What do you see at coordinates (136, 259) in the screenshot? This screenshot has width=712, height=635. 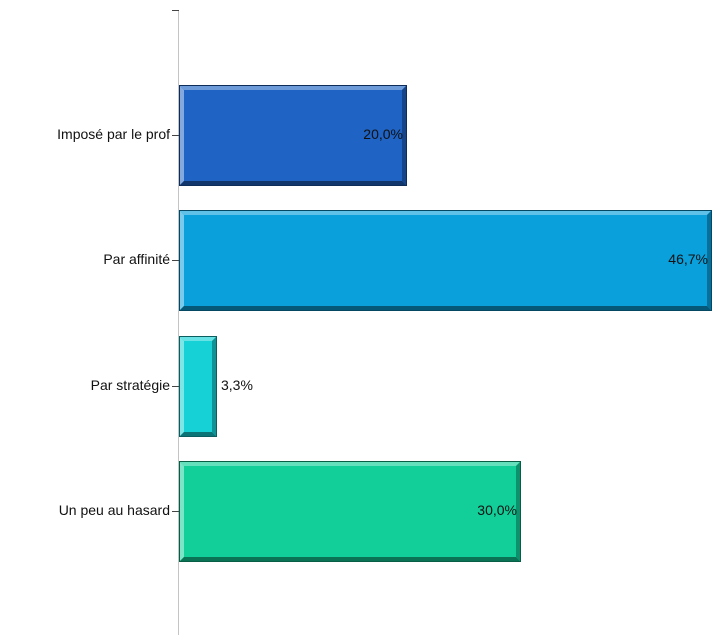 I see `category-label: Par affinité` at bounding box center [136, 259].